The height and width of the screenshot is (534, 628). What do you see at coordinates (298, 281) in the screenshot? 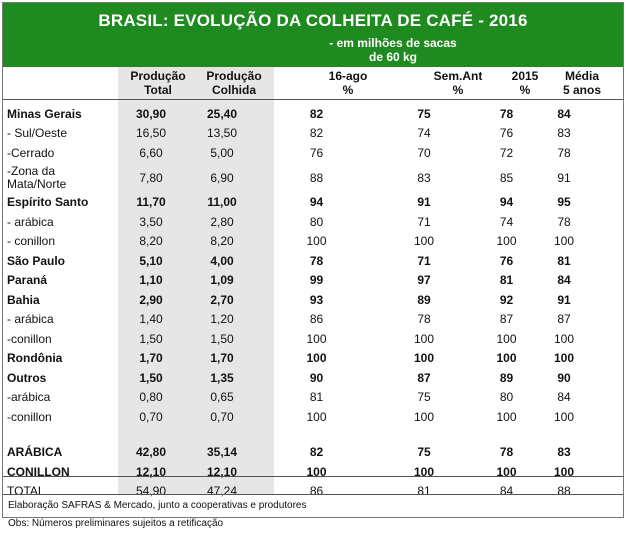
I see `table-row: Paraná 1,10 1,09 99 97 81 84` at bounding box center [298, 281].